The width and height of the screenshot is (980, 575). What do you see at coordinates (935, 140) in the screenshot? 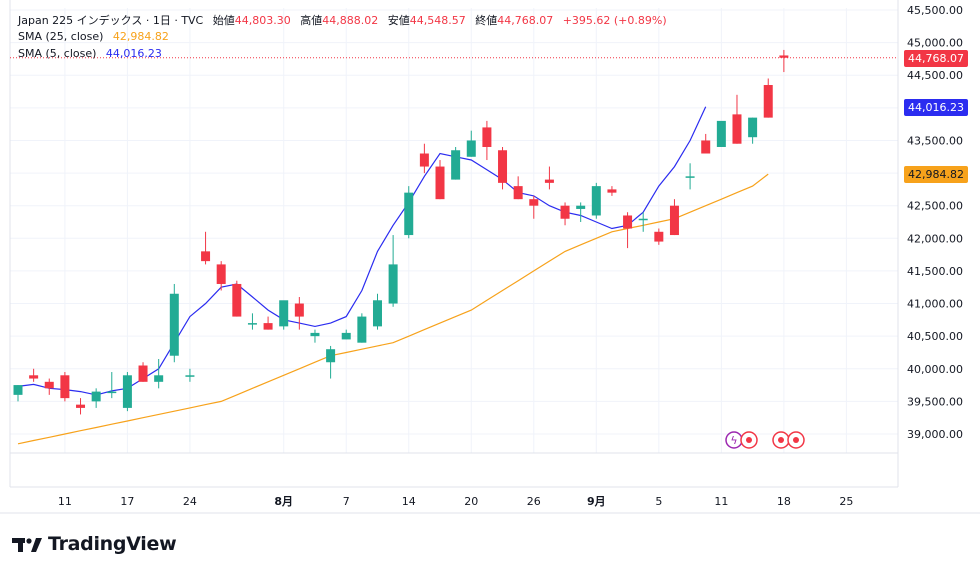
I see `price-tick-label: 43,500.00` at bounding box center [935, 140].